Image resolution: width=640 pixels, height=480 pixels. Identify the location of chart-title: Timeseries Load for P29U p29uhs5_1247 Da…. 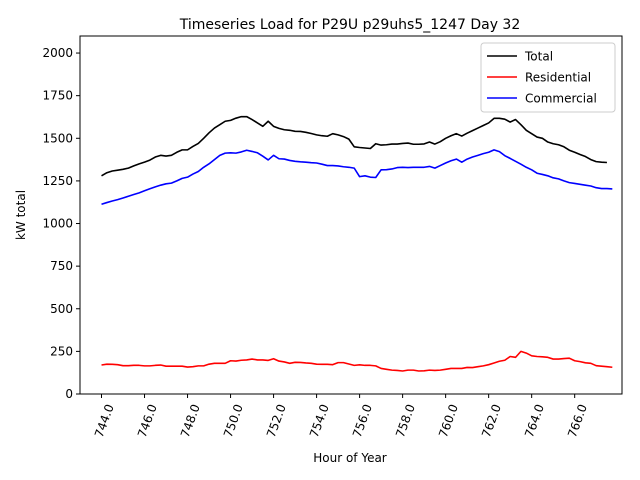
(350, 25).